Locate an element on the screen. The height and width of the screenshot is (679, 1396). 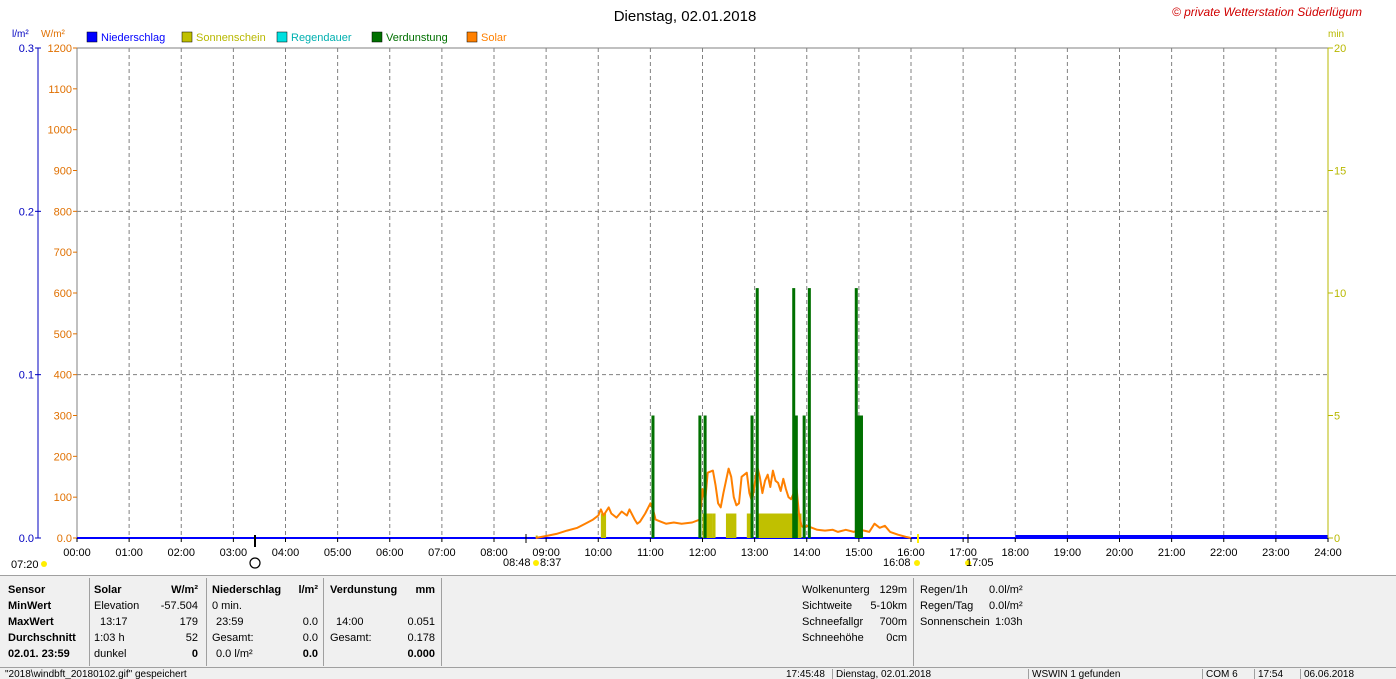
solar-max-value: 179 is located at coordinates (188, 622).